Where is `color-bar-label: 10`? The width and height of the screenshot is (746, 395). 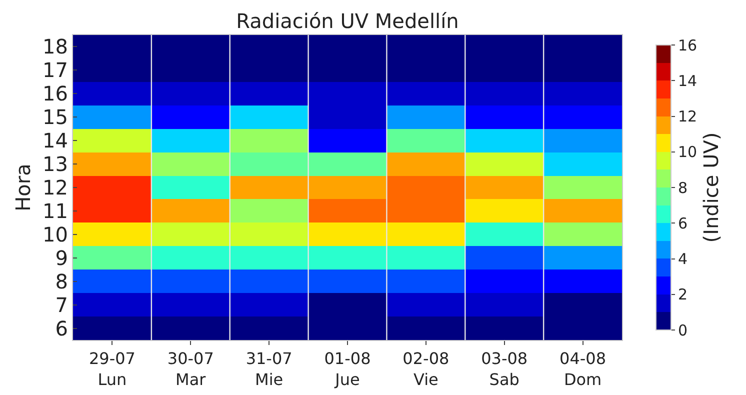
color-bar-label: 10 is located at coordinates (688, 152).